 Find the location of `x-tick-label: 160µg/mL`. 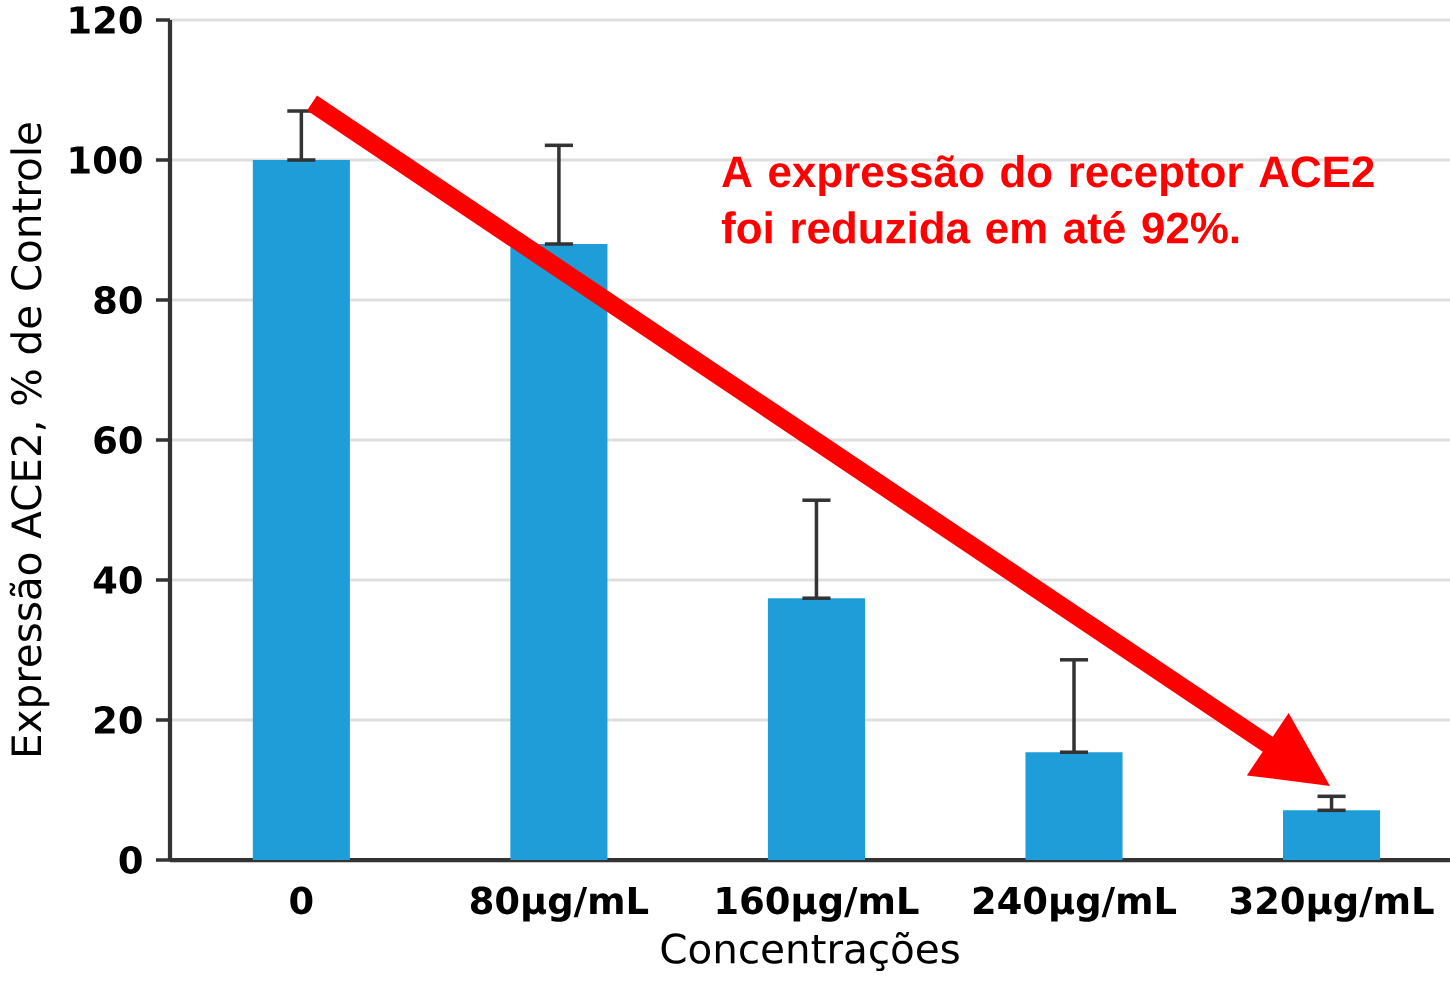

x-tick-label: 160µg/mL is located at coordinates (818, 904).